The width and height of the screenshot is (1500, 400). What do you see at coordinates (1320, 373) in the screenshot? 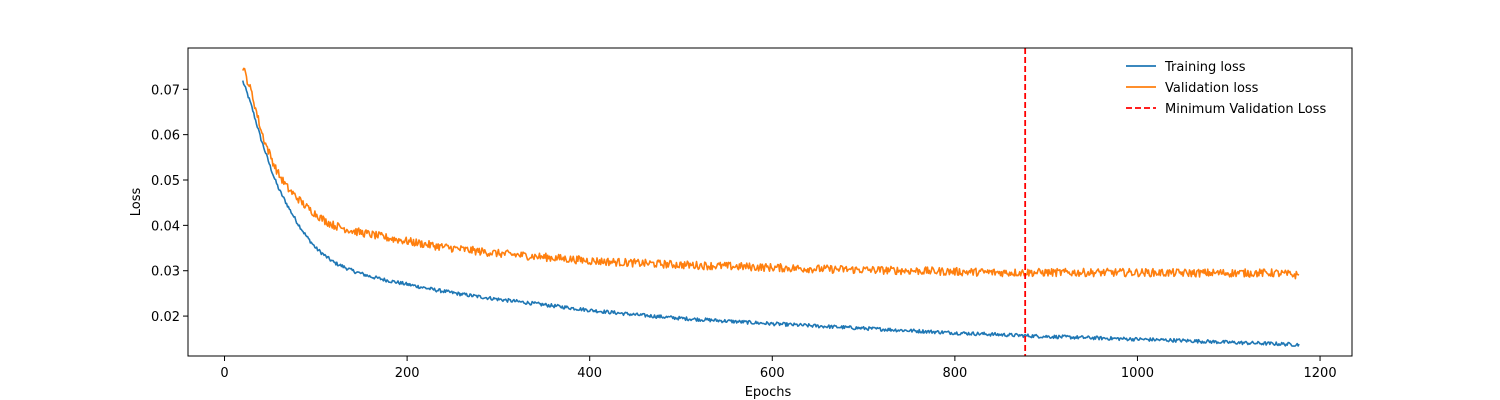
I see `x-tick-label: 1200` at bounding box center [1320, 373].